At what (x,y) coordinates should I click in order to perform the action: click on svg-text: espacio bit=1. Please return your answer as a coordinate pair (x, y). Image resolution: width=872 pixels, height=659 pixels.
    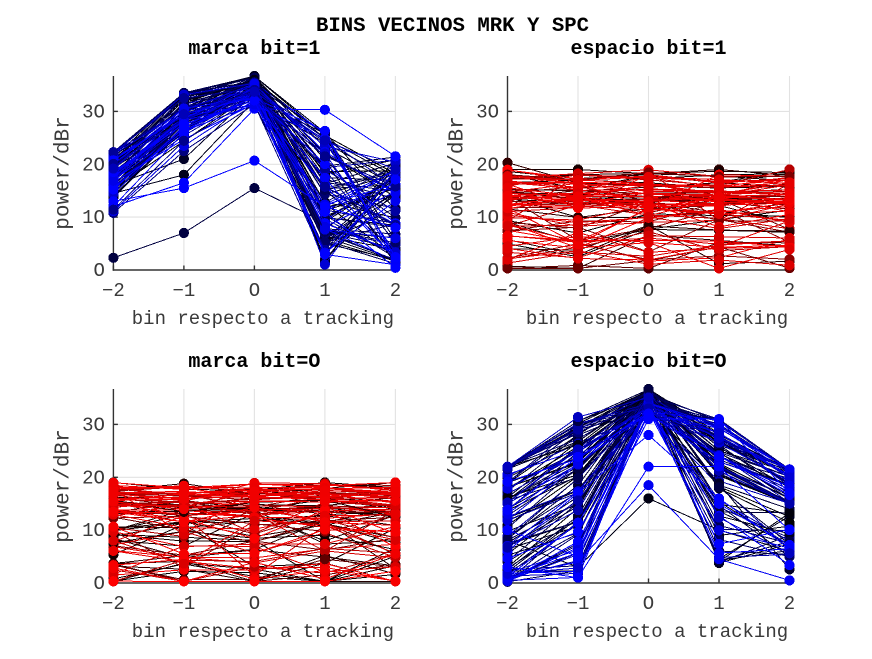
    Looking at the image, I should click on (648, 49).